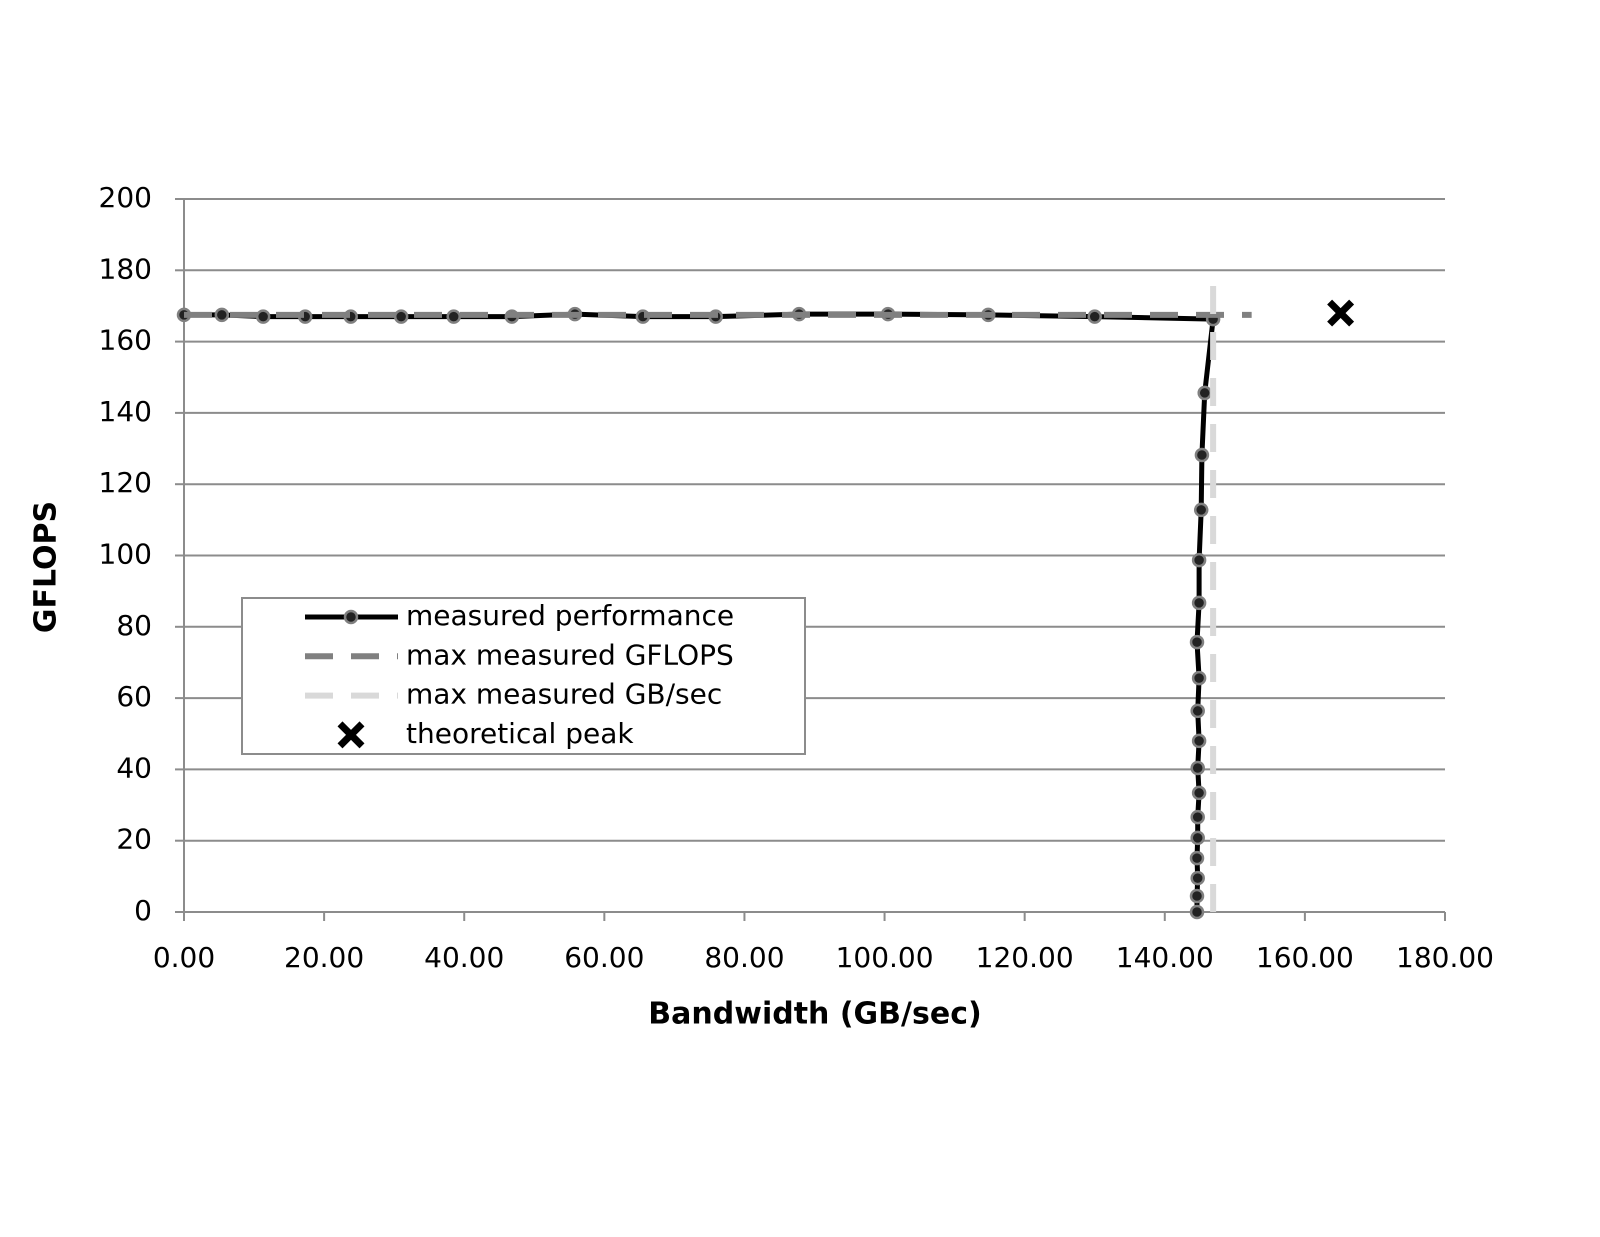  Describe the element at coordinates (134, 839) in the screenshot. I see `y-tick-label: 20` at that location.